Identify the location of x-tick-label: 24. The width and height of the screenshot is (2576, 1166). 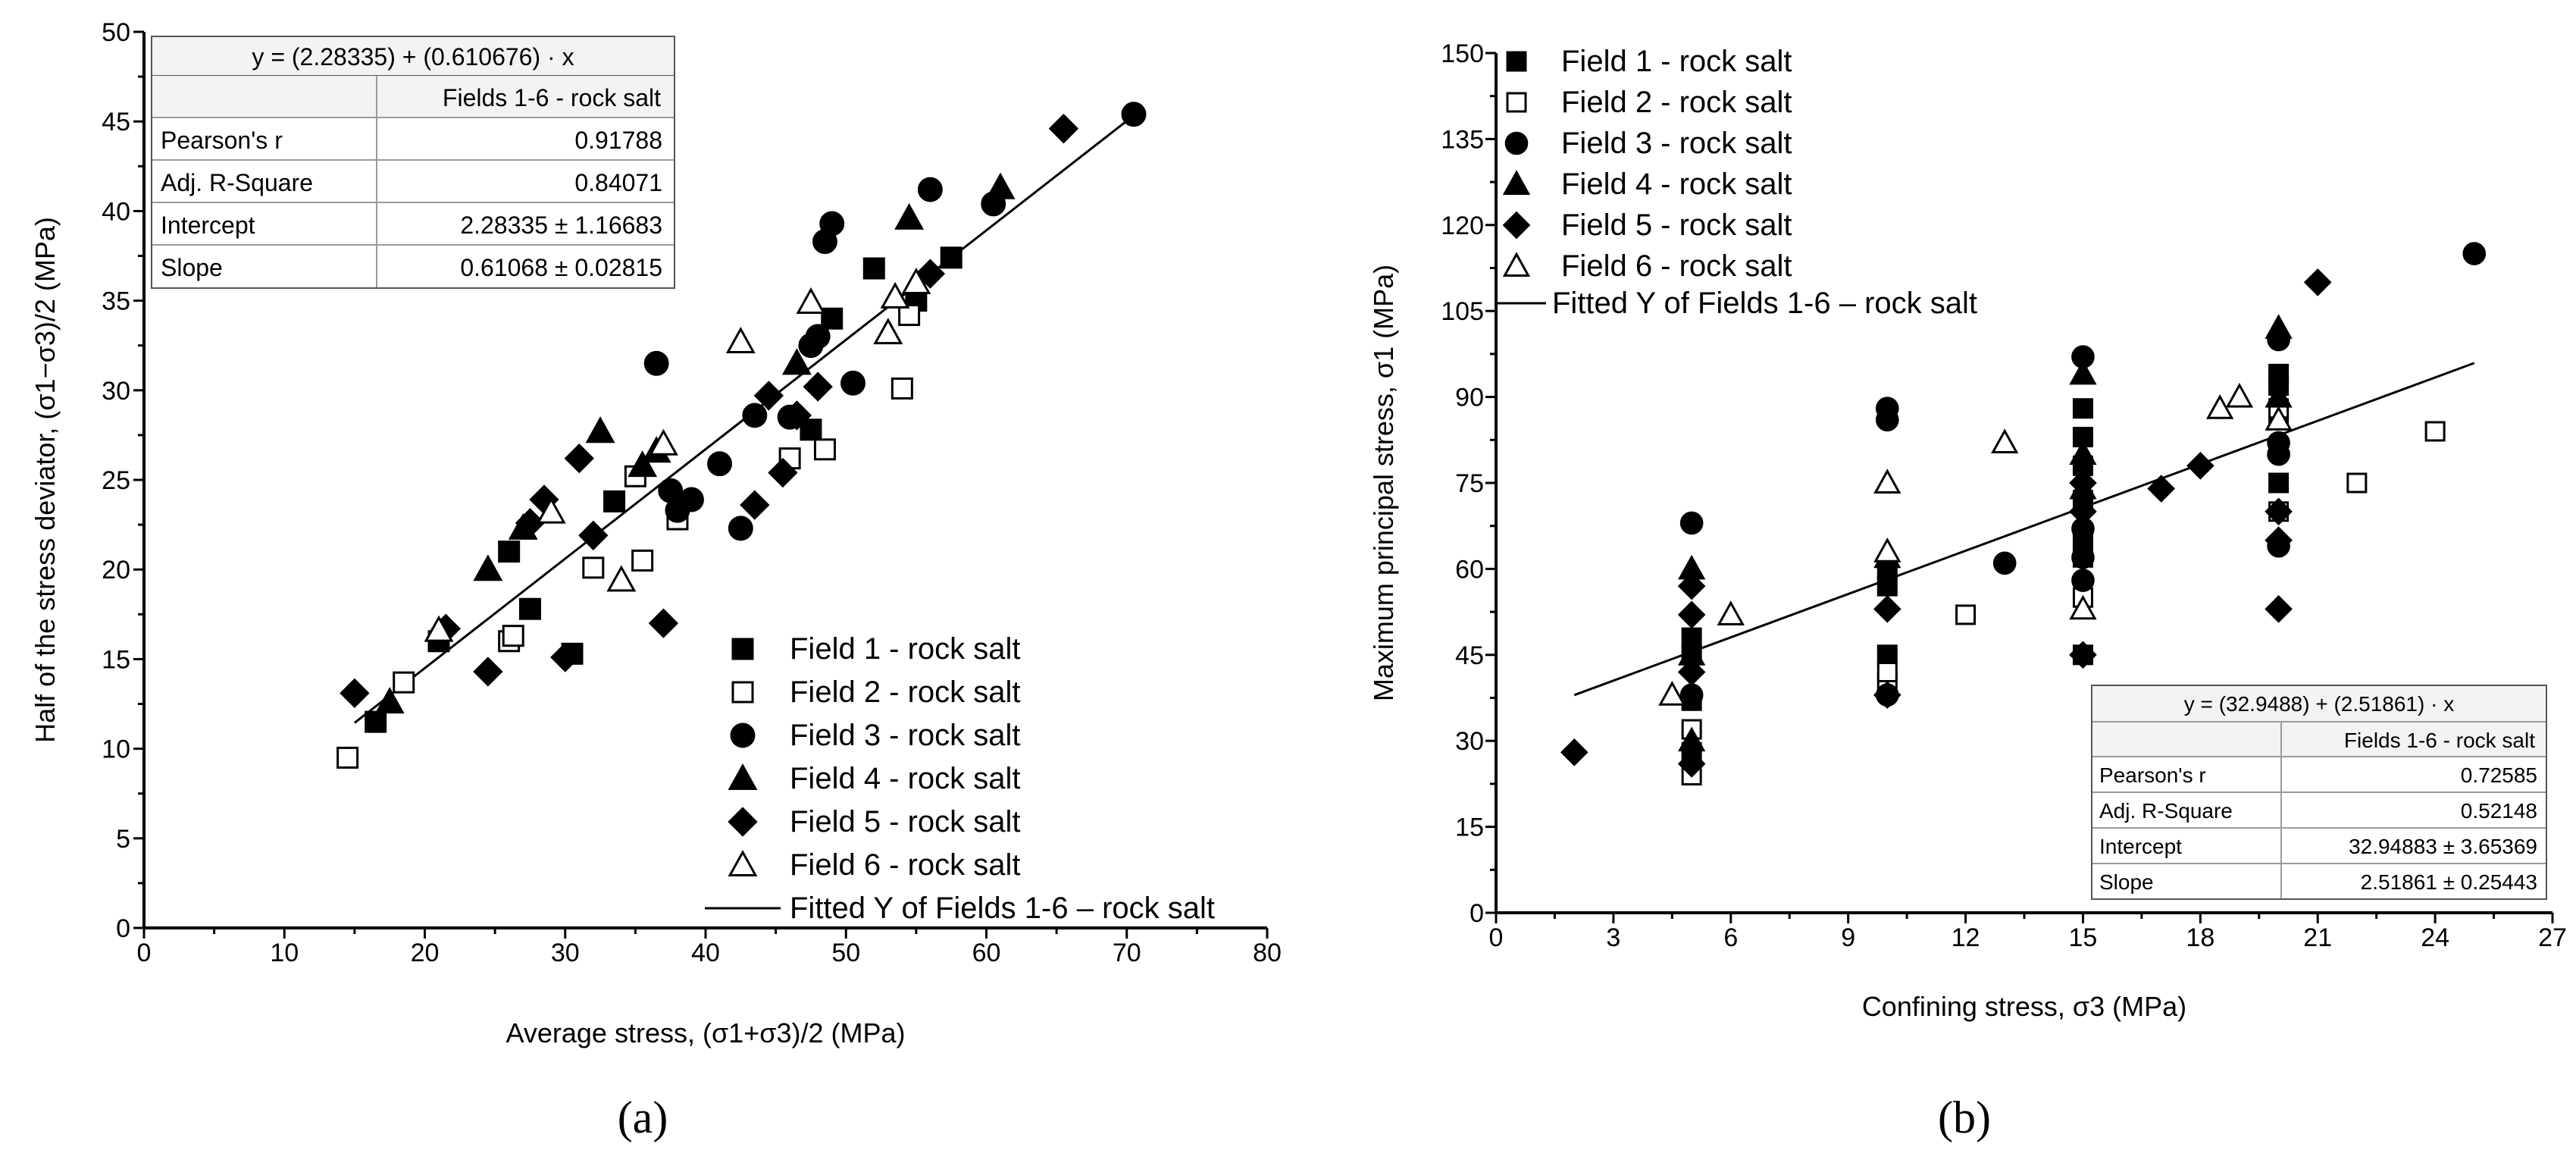
(2435, 937).